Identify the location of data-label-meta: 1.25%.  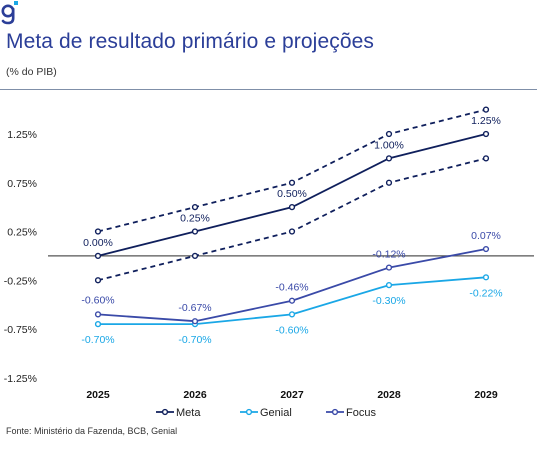
(486, 121).